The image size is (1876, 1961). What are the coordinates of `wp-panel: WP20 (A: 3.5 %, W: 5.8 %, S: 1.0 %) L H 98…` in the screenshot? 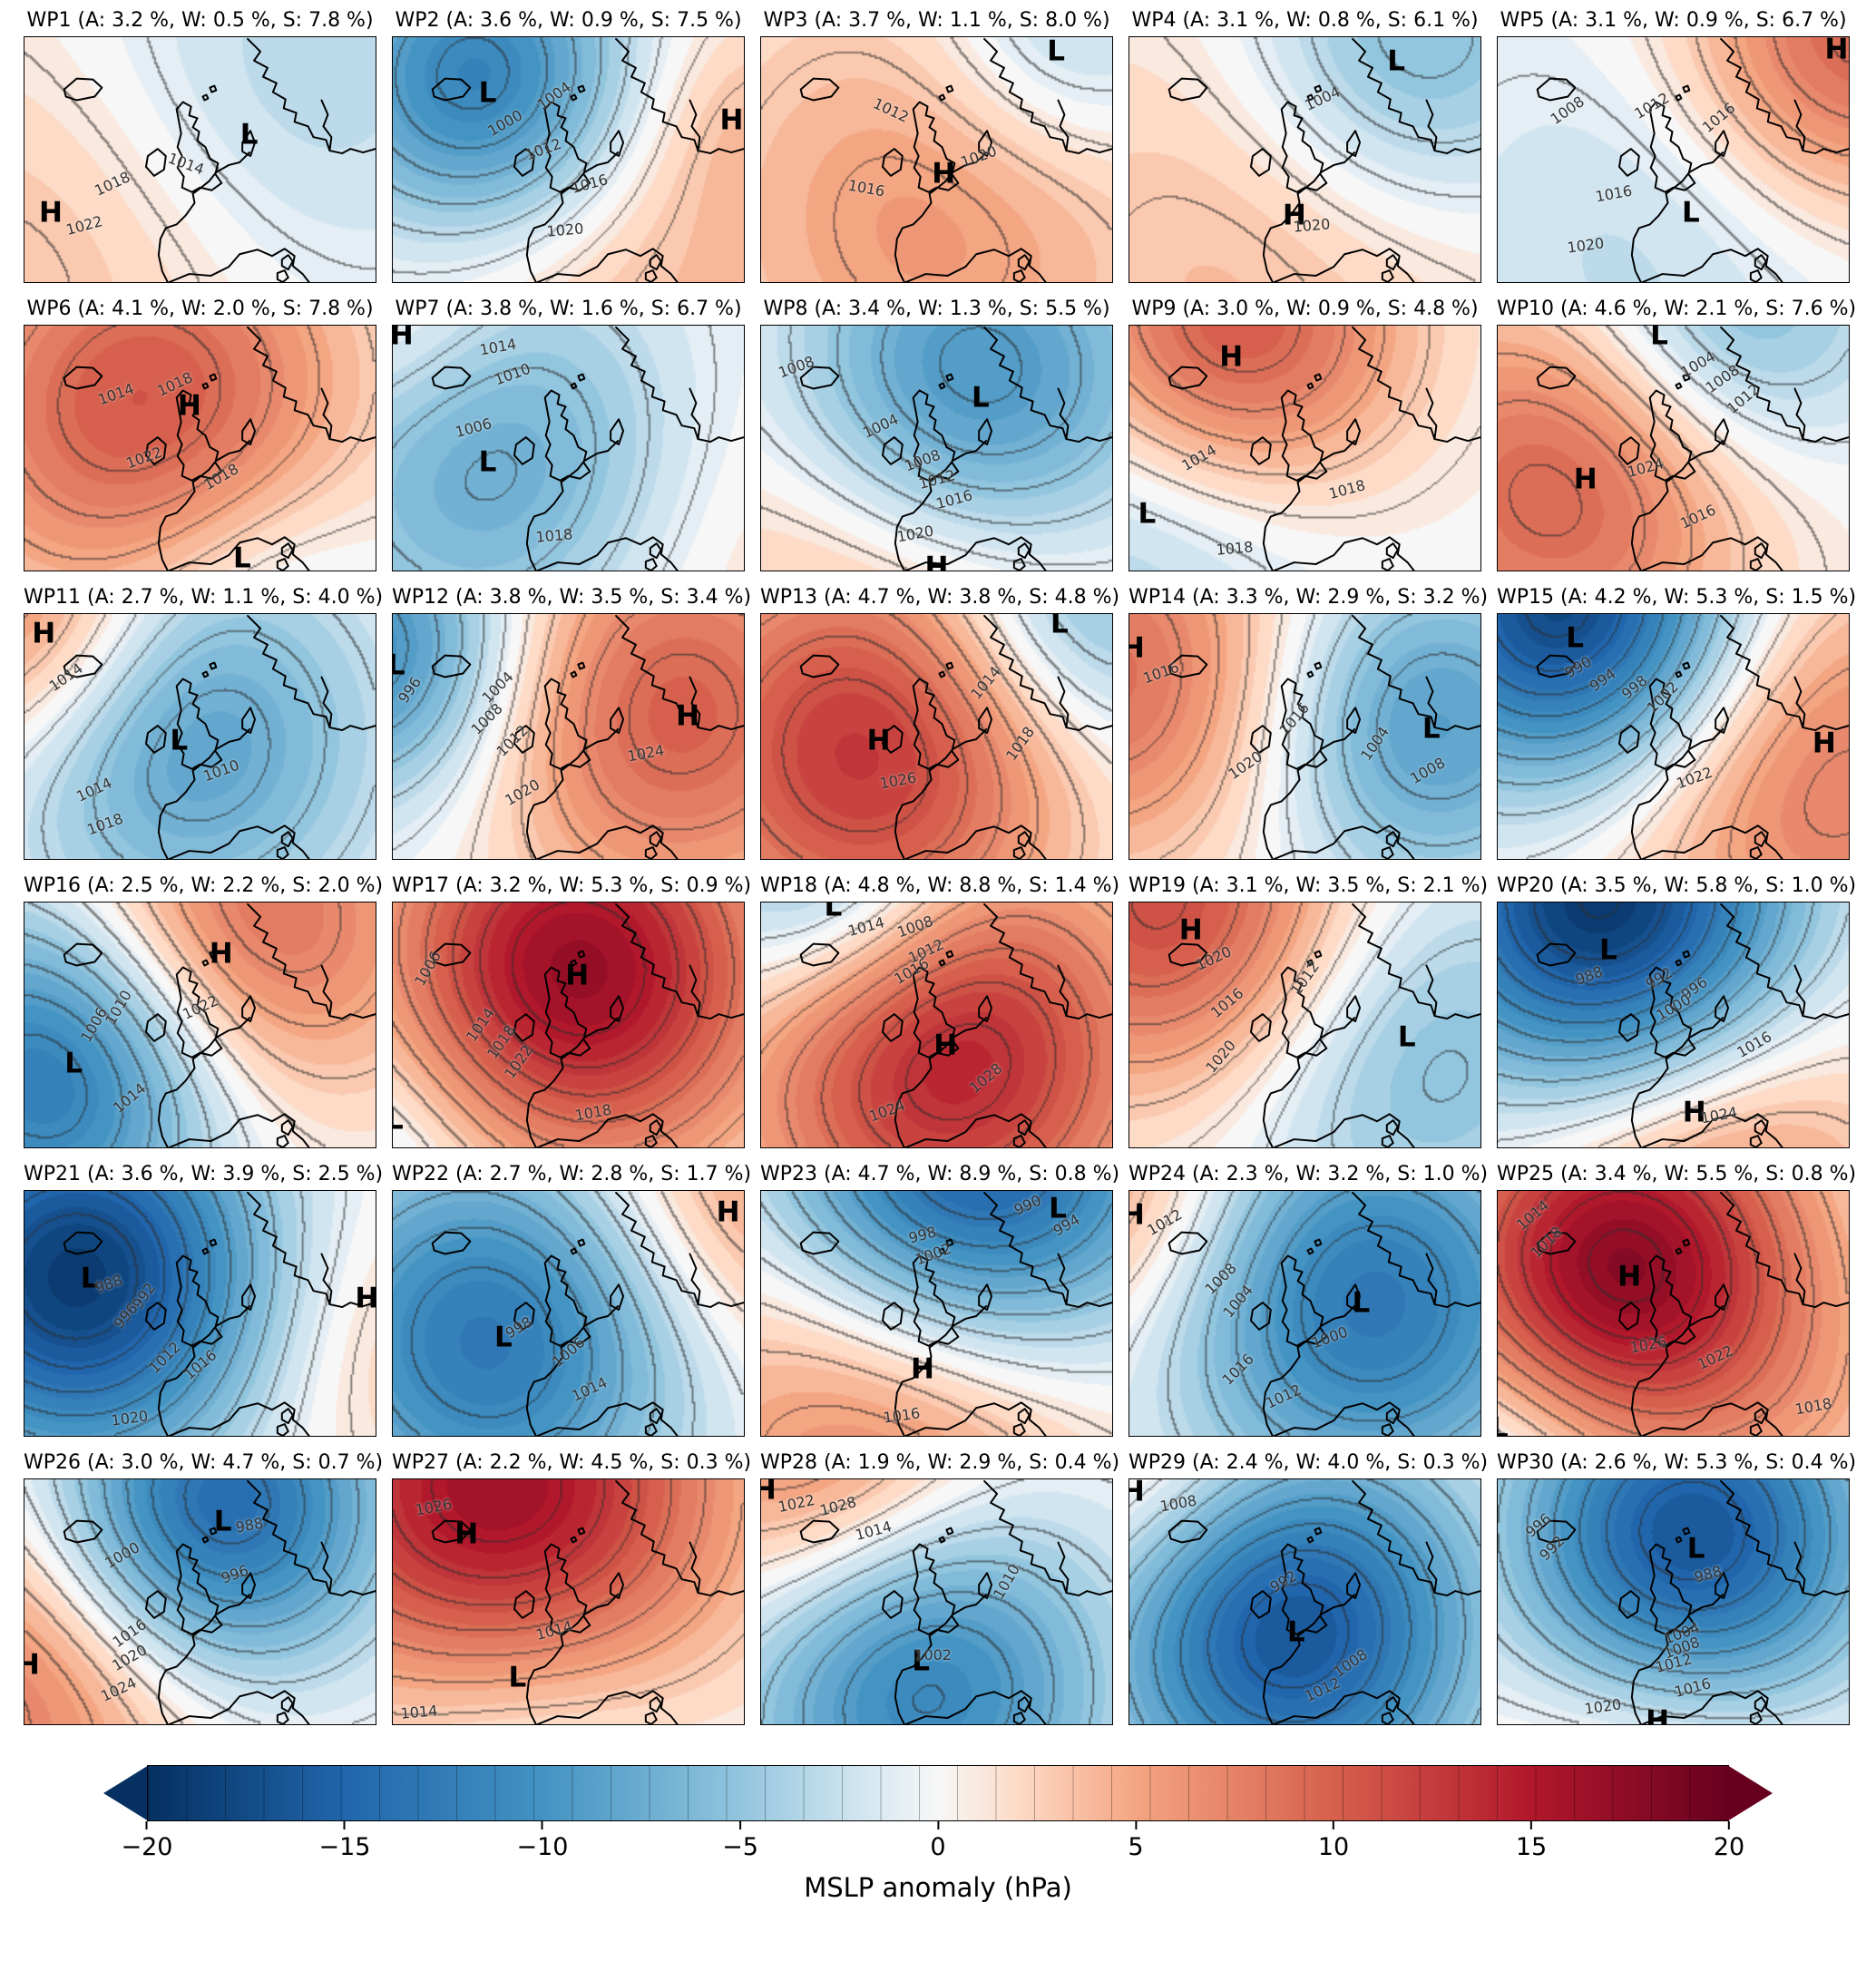 It's located at (1677, 1010).